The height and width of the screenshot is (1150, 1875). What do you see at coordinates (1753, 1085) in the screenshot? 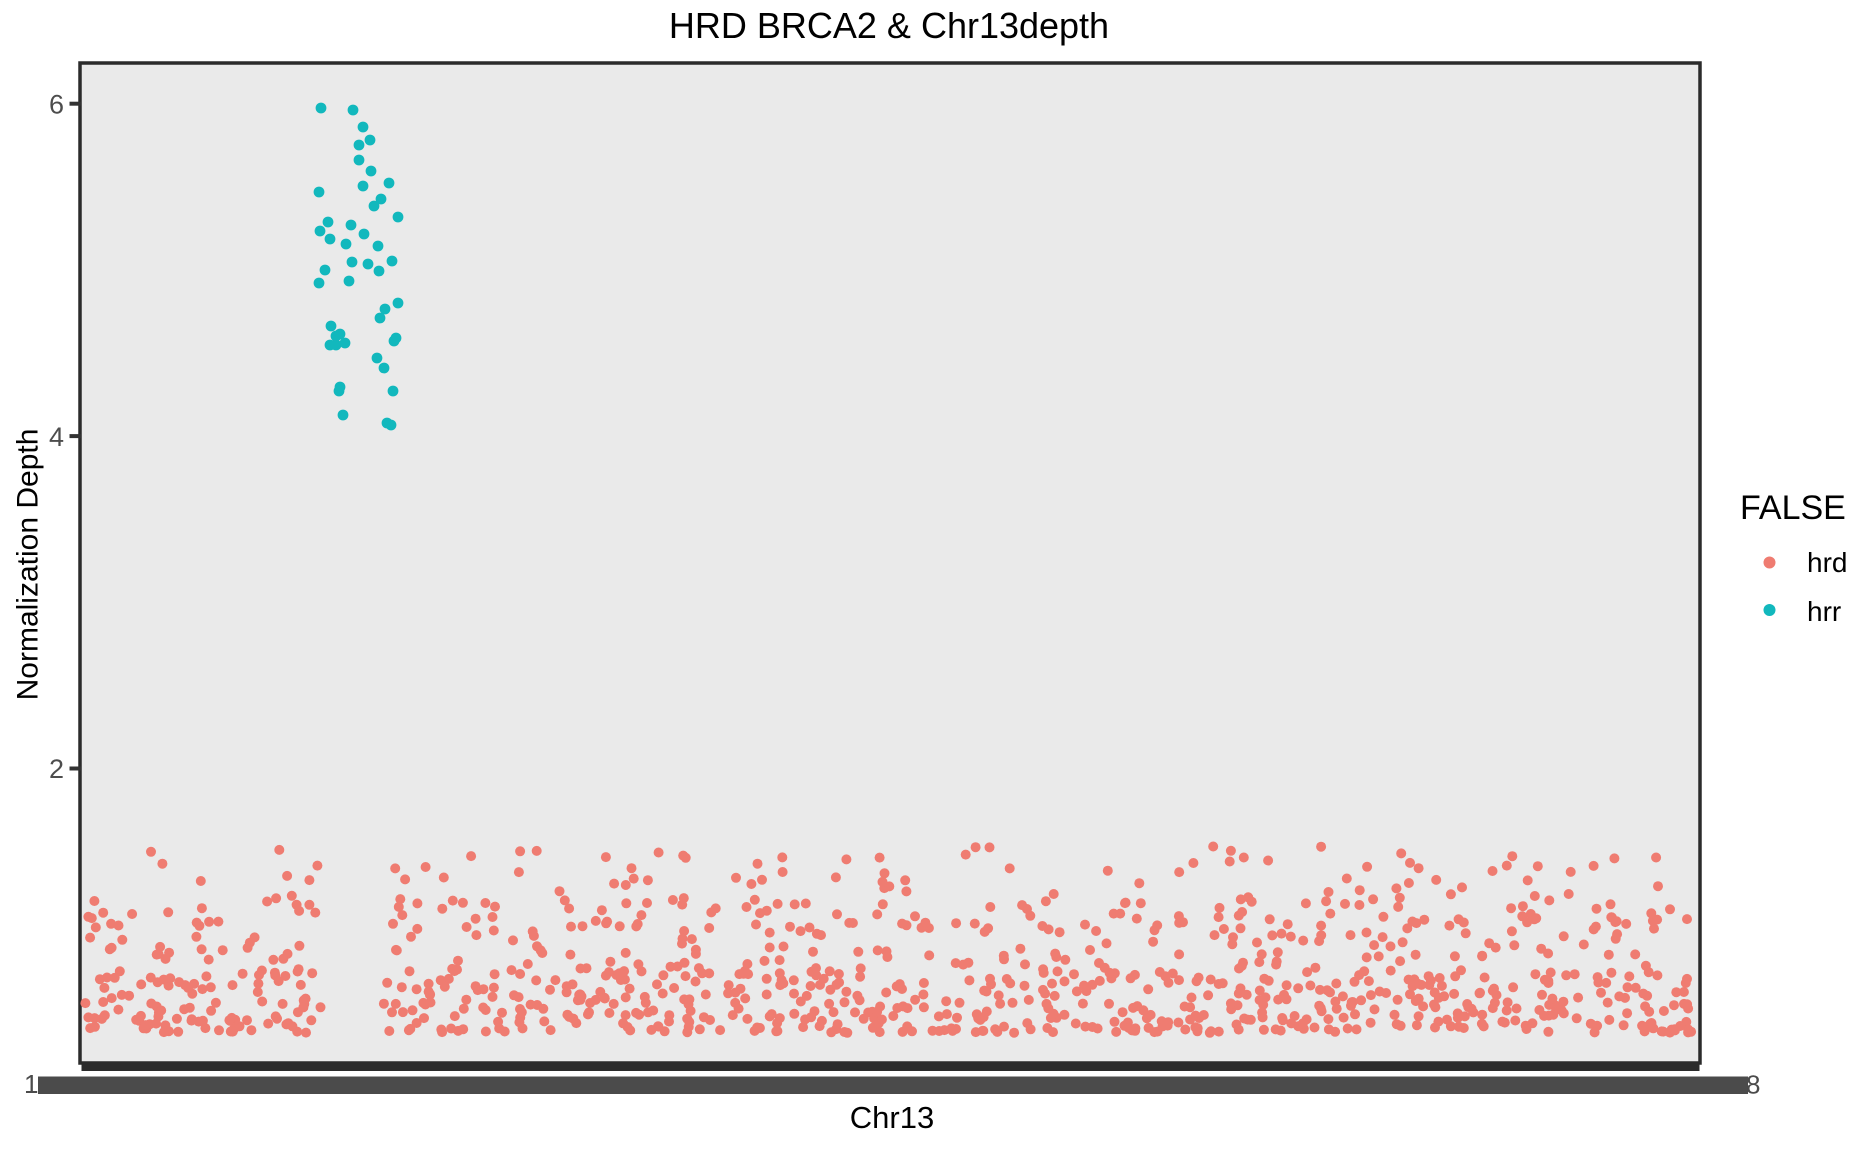
I see `svg-text: 8` at bounding box center [1753, 1085].